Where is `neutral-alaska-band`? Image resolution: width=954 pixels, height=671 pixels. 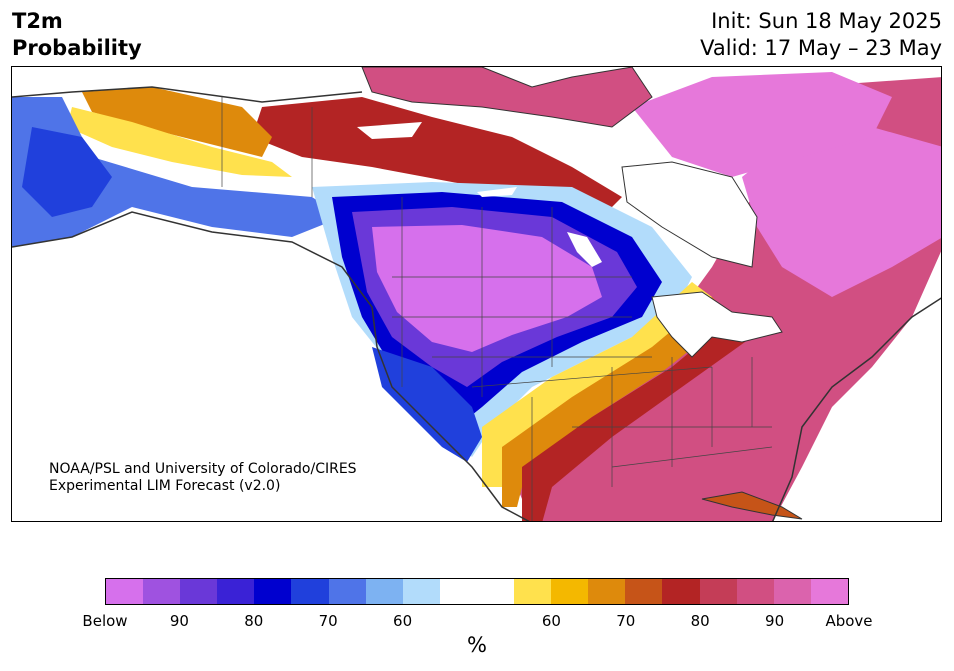
neutral-alaska-band is located at coordinates (182, 159).